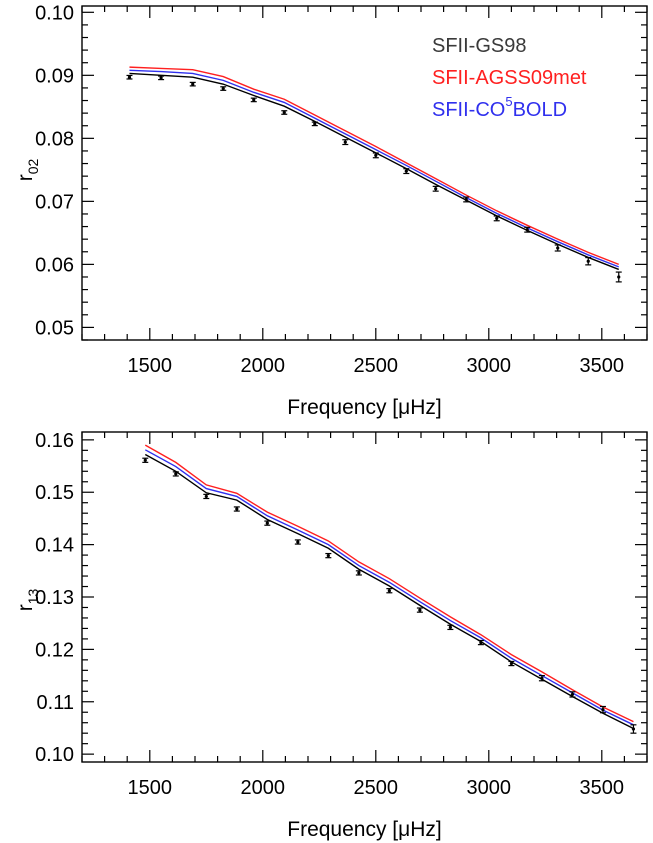 This screenshot has height=843, width=653. Describe the element at coordinates (54, 76) in the screenshot. I see `y-tick-label: 0.09` at that location.